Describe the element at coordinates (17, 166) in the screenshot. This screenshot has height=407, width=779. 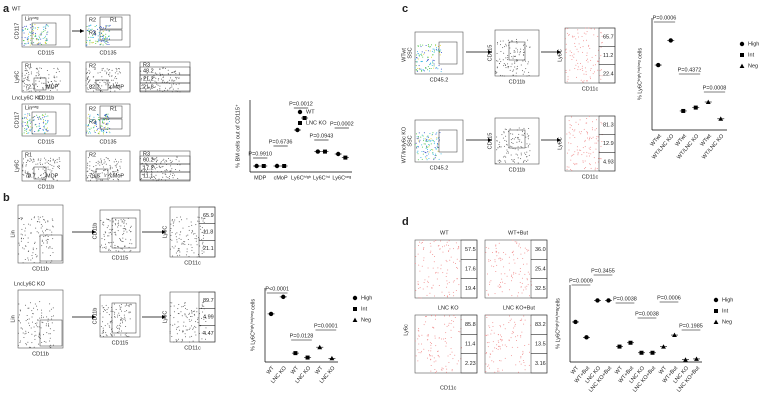
I see `flow-y-label: Ly6C` at that location.